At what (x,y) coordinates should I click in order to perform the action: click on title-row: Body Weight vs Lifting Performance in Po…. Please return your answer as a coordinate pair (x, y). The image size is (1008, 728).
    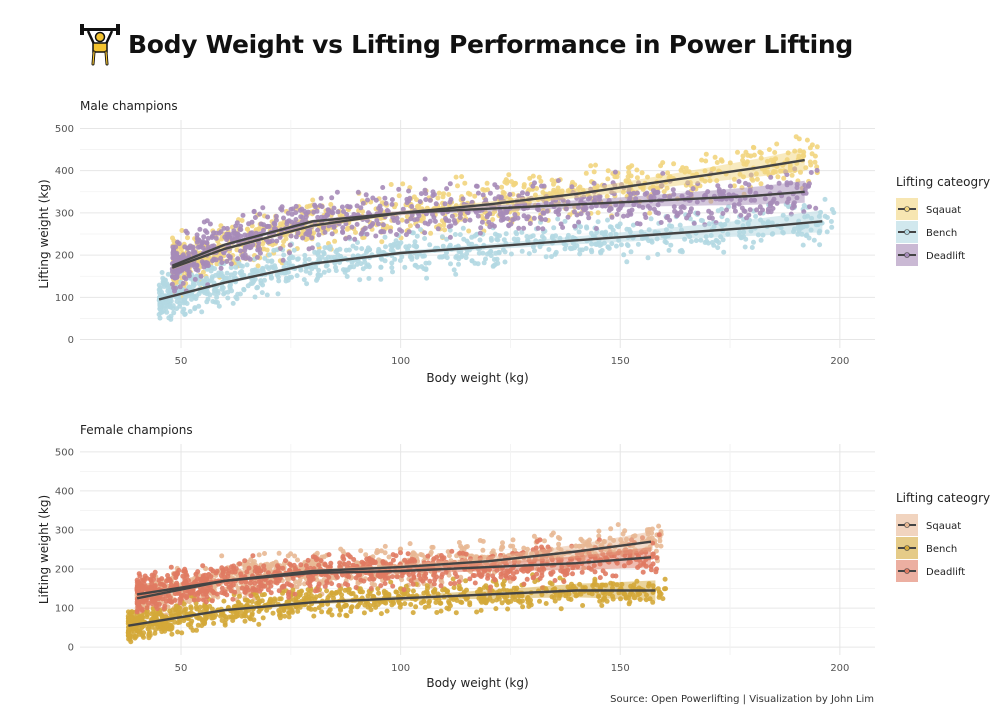
    Looking at the image, I should click on (465, 44).